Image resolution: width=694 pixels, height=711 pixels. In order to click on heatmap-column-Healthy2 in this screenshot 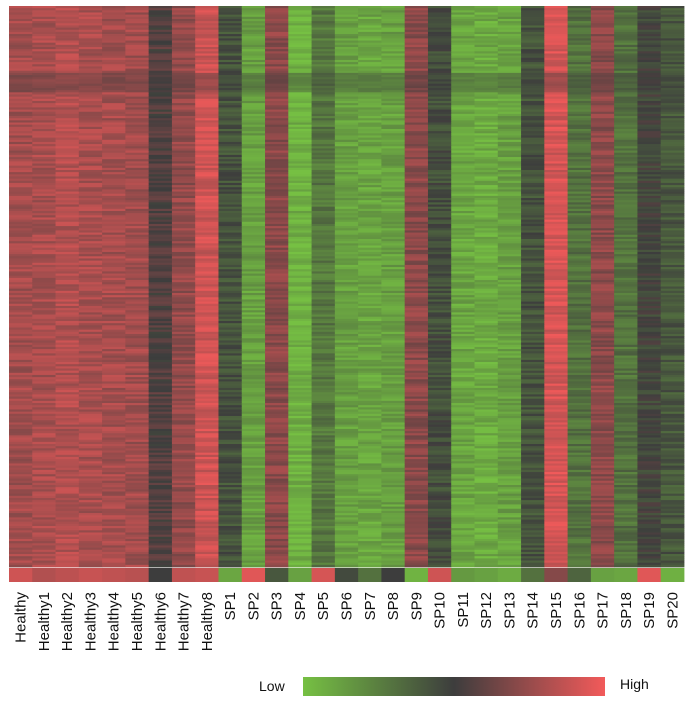, I will do `click(67, 294)`.